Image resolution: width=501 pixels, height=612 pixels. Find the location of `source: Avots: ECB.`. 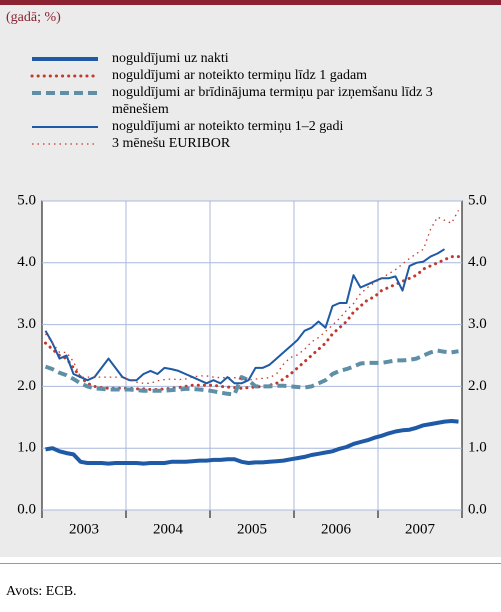

source: Avots: ECB. is located at coordinates (41, 591).